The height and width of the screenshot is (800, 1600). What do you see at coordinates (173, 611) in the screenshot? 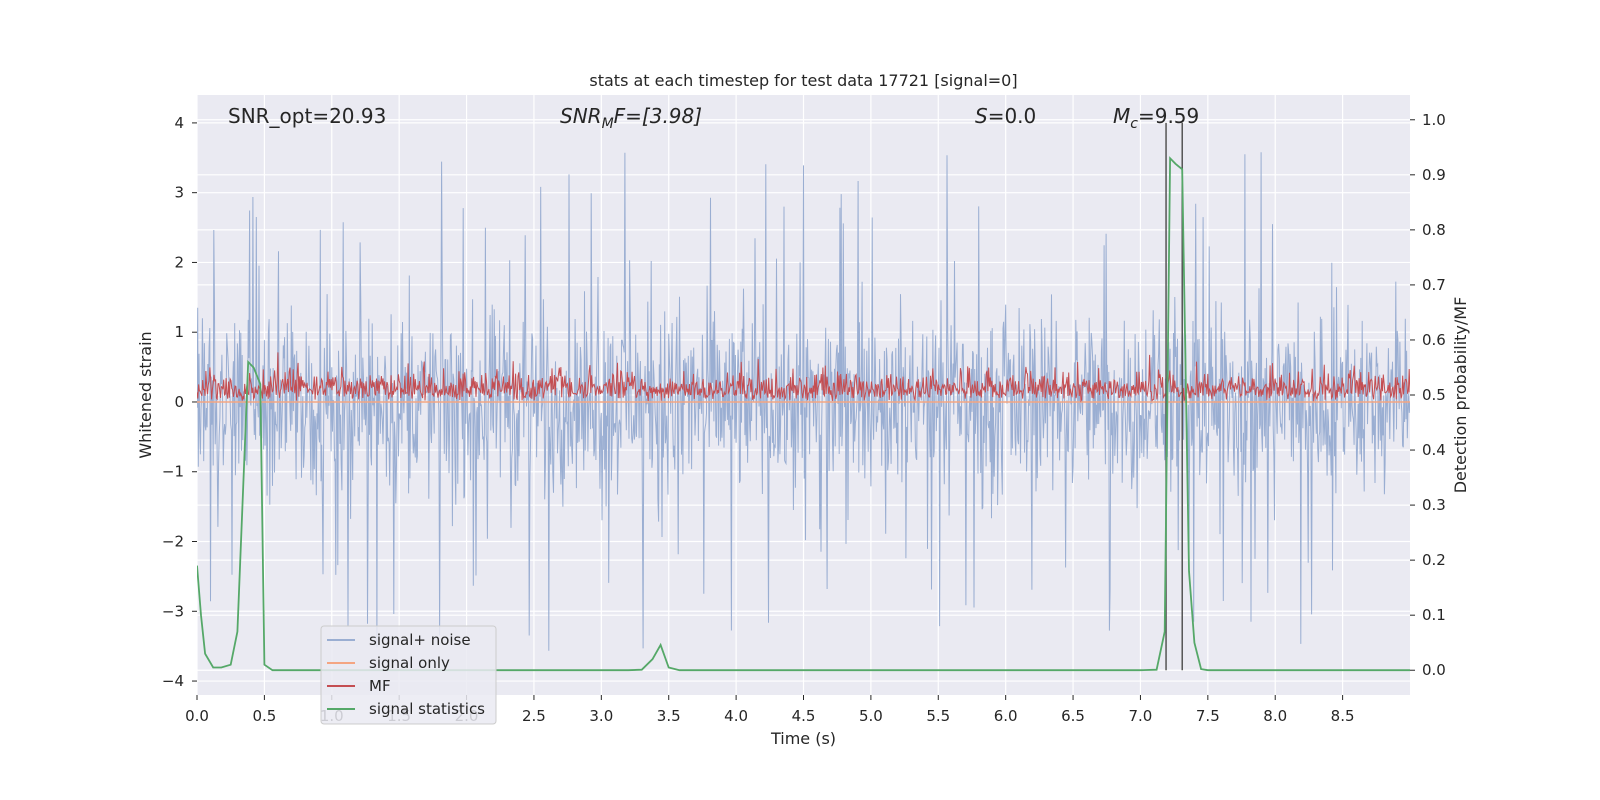
I see `y-tick-label: −3` at bounding box center [173, 611].